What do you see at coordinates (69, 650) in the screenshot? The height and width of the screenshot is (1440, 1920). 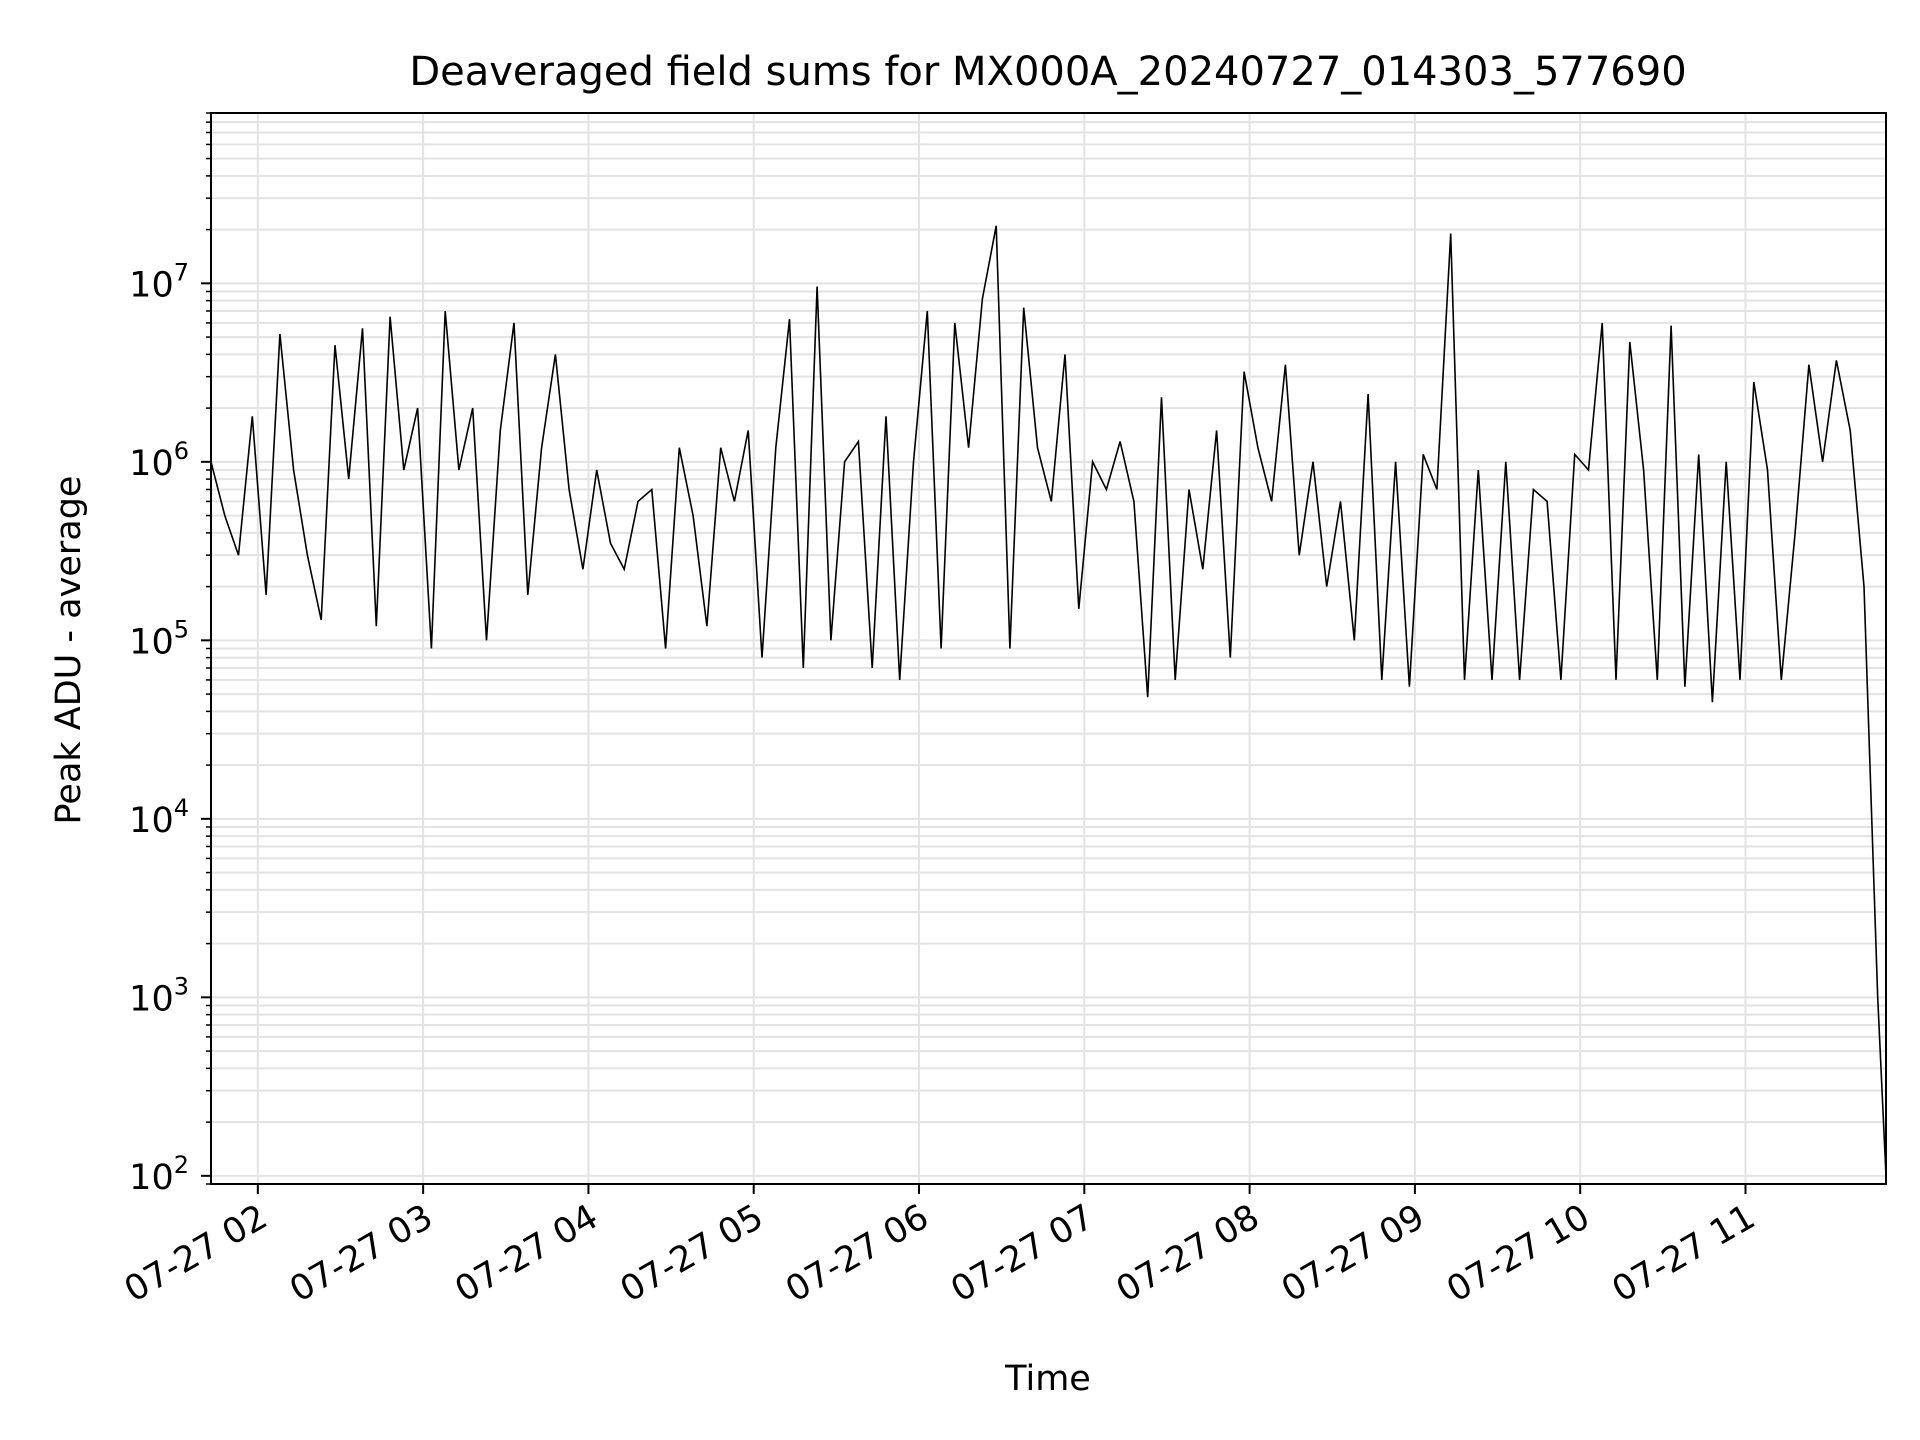 I see `y-axis-label: Peak ADU - average` at bounding box center [69, 650].